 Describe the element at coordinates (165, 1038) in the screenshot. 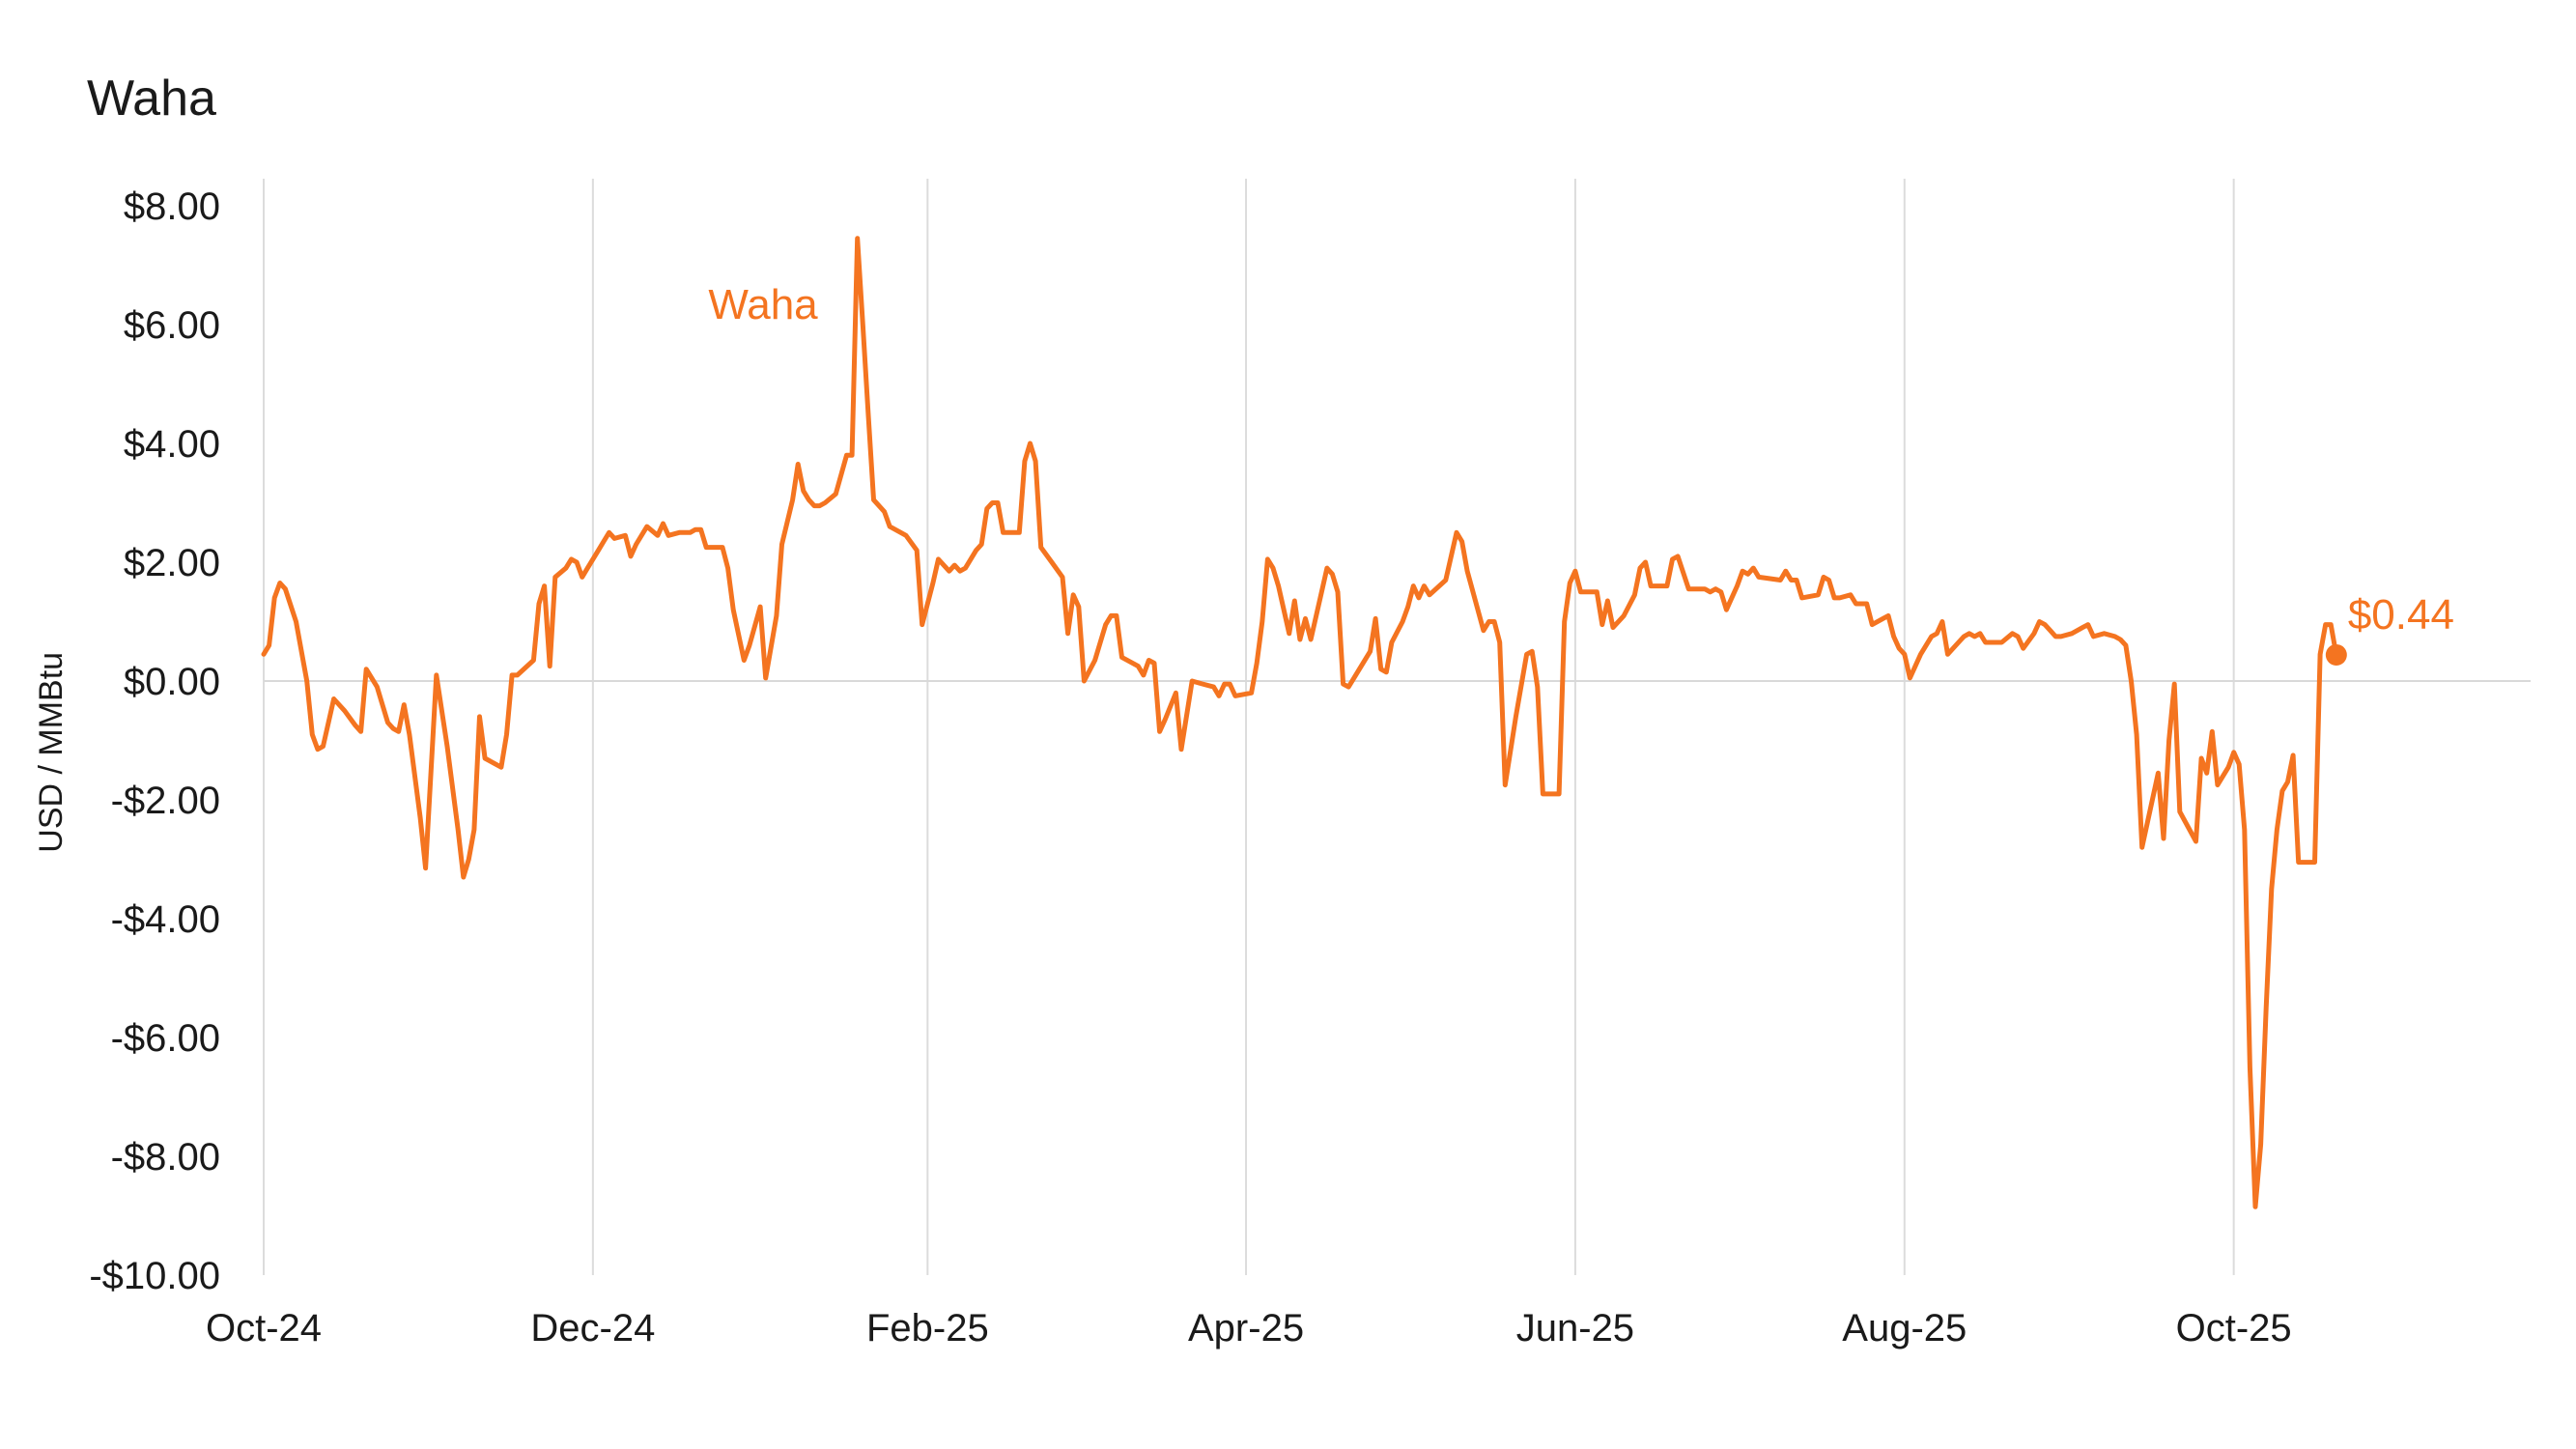

I see `y-tick-label: -$6.00` at that location.